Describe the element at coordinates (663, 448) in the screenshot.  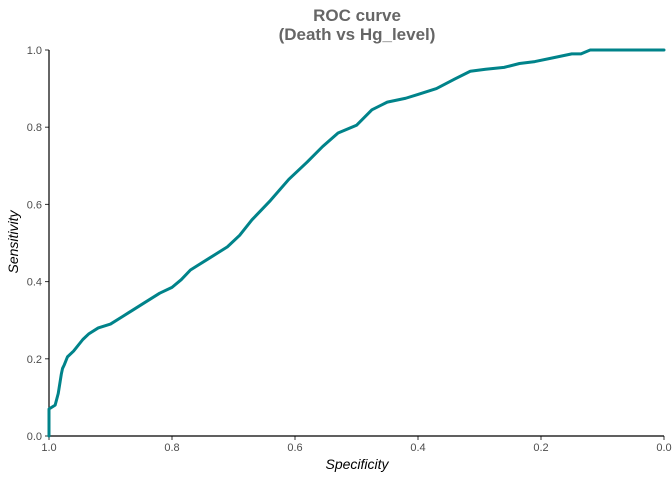
I see `x-tick-label: 0.0` at that location.